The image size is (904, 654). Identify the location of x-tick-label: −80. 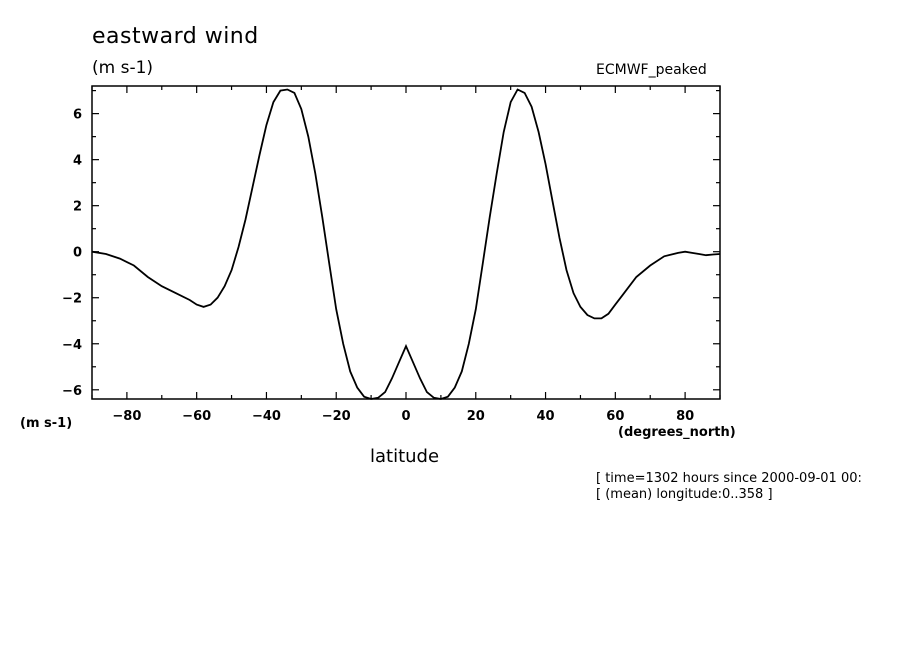
(126, 416).